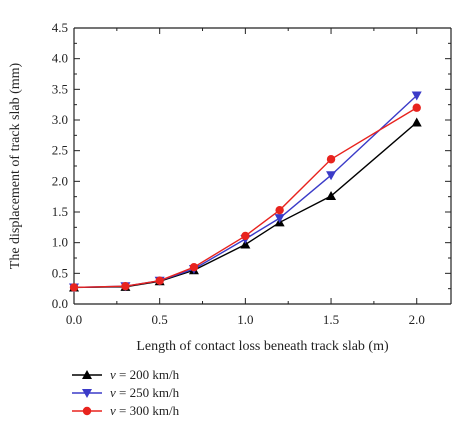 Image resolution: width=474 pixels, height=440 pixels. Describe the element at coordinates (60, 272) in the screenshot. I see `y-tick-label: 0.5` at that location.